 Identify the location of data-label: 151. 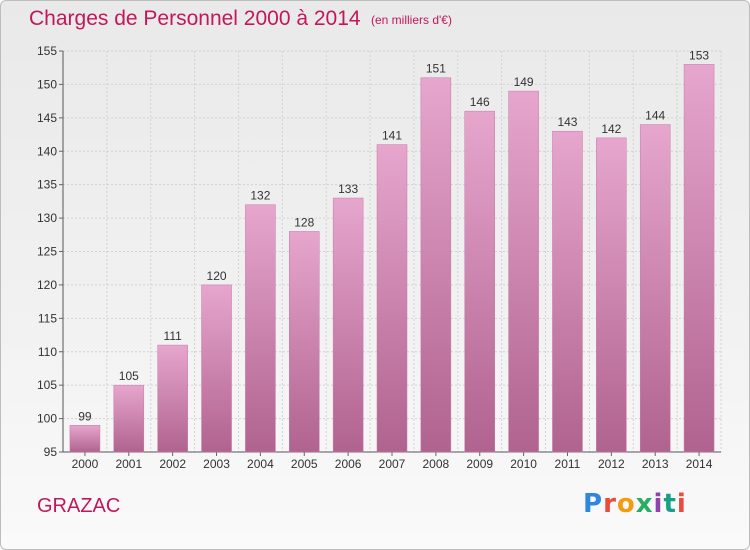
(436, 69).